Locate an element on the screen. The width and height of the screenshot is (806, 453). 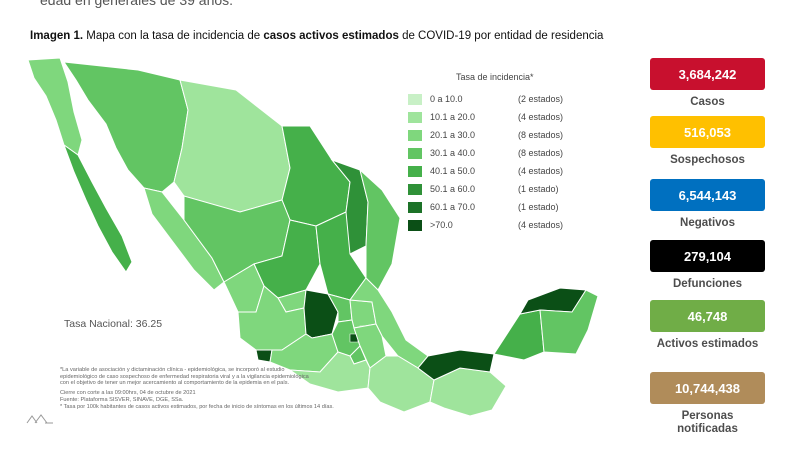
state-colima is located at coordinates (264, 356).